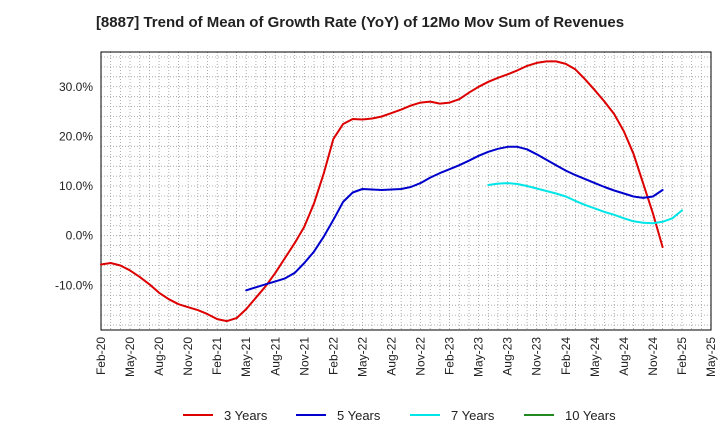 Image resolution: width=720 pixels, height=440 pixels. What do you see at coordinates (74, 285) in the screenshot?
I see `y-tick-label: -10.0%` at bounding box center [74, 285].